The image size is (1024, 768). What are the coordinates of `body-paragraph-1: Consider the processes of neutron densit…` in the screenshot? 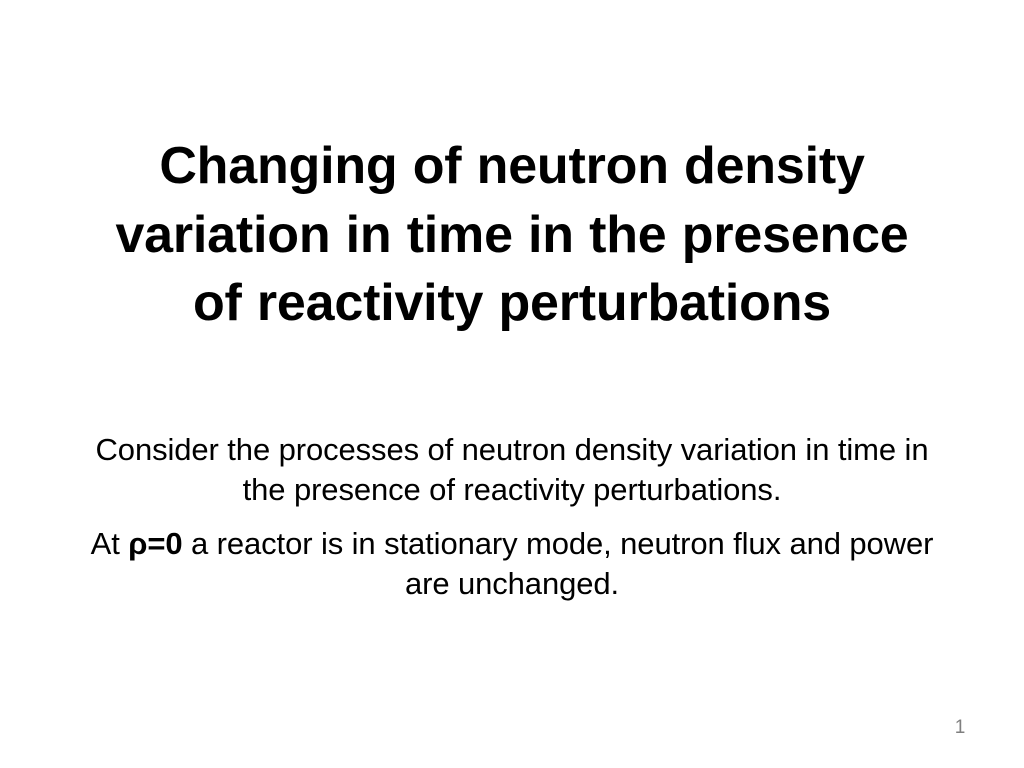 It's located at (512, 470).